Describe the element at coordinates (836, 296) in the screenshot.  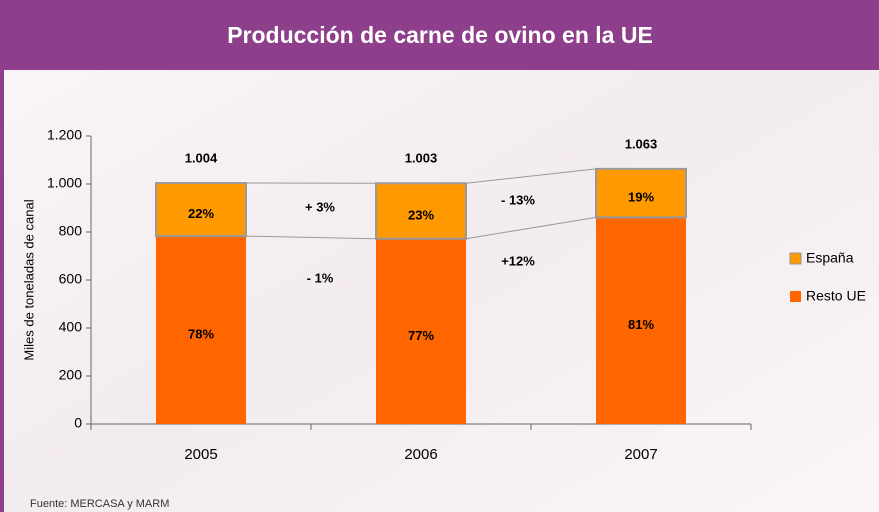
I see `legend-label: Resto UE` at that location.